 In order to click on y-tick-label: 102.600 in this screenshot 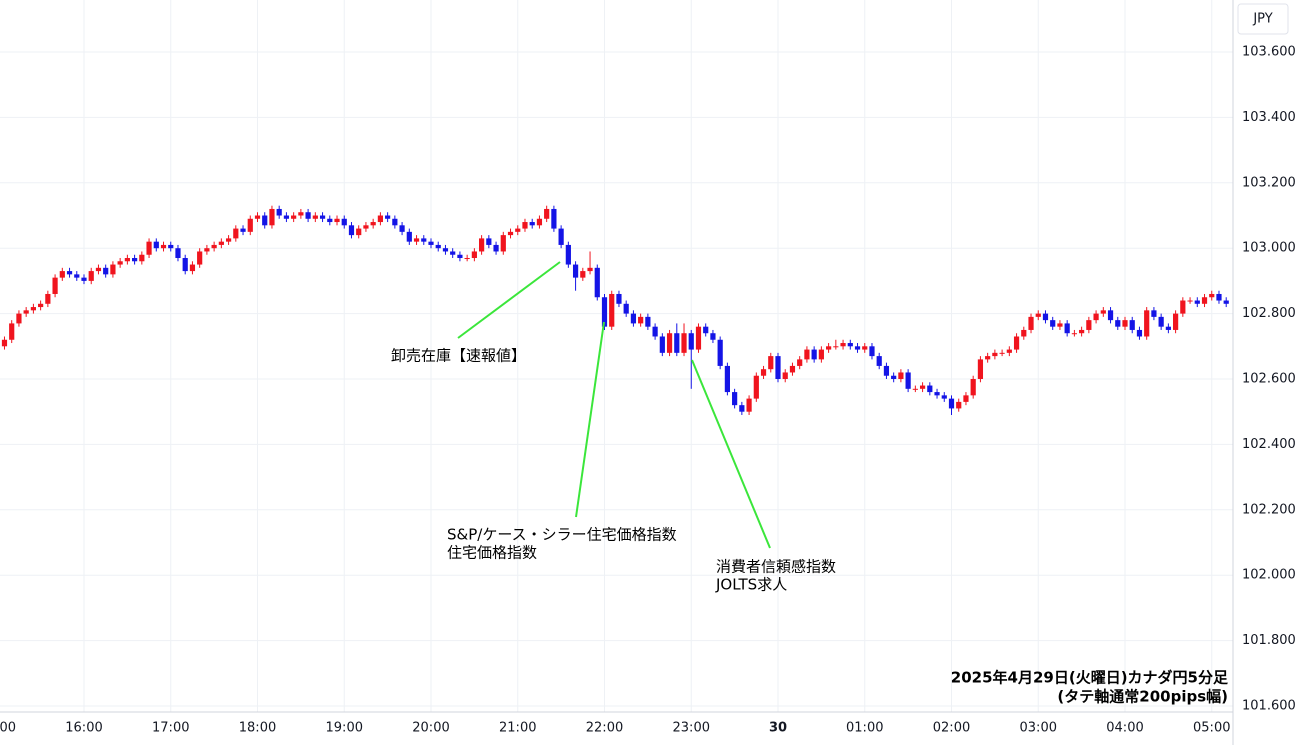, I will do `click(1269, 379)`.